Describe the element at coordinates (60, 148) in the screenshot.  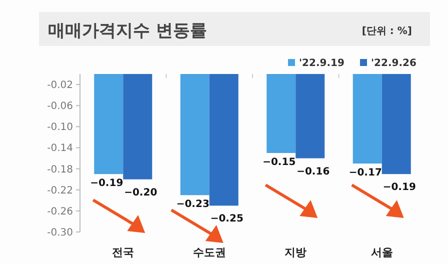
I see `y-tick-label: -0.14` at that location.